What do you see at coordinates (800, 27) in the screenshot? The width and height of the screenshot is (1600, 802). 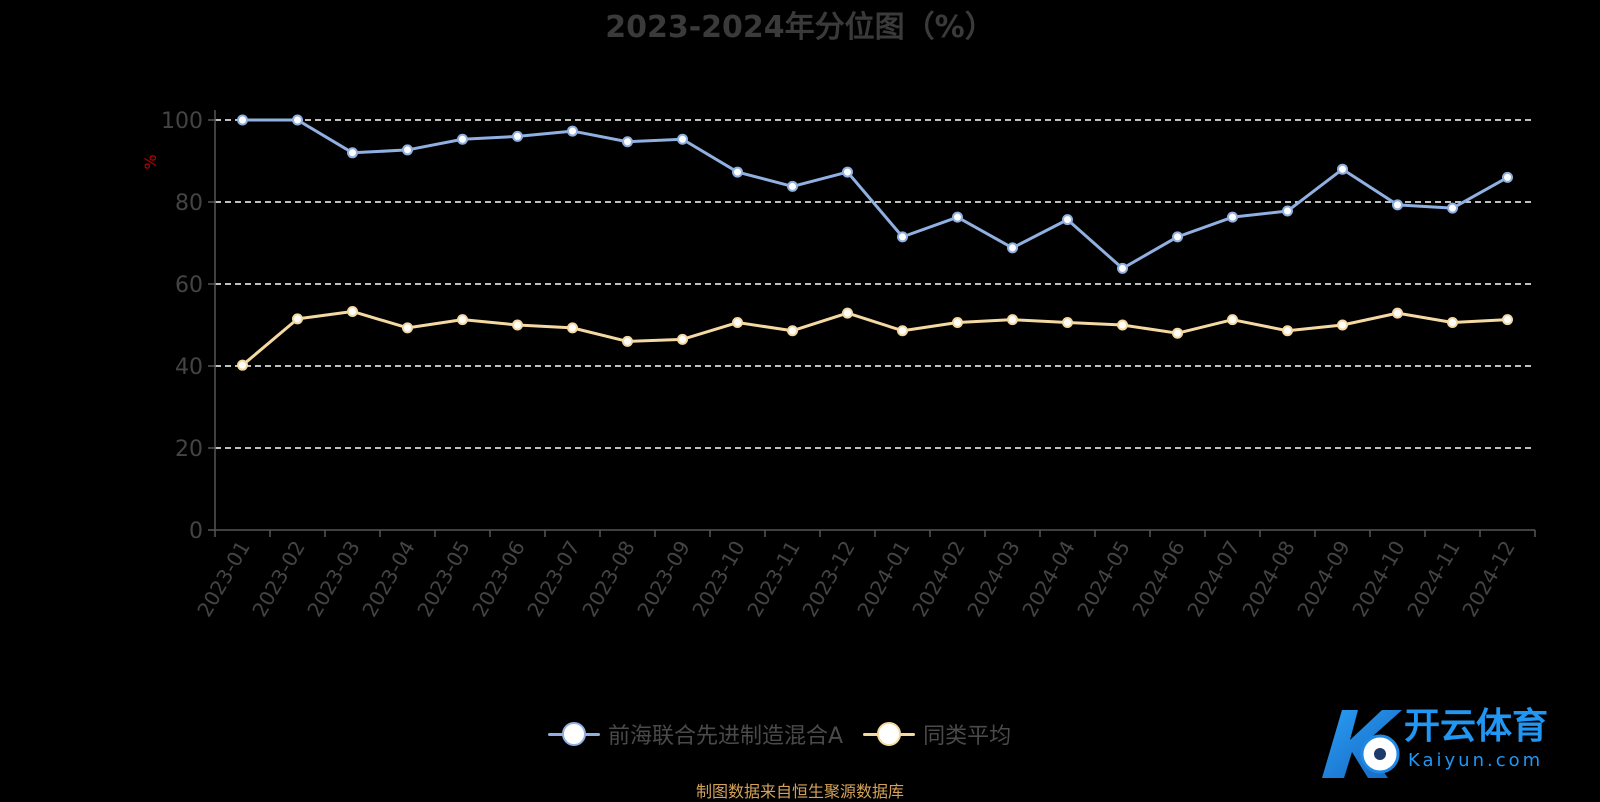 I see `chart-title: 2023-2024年分位图（%）` at bounding box center [800, 27].